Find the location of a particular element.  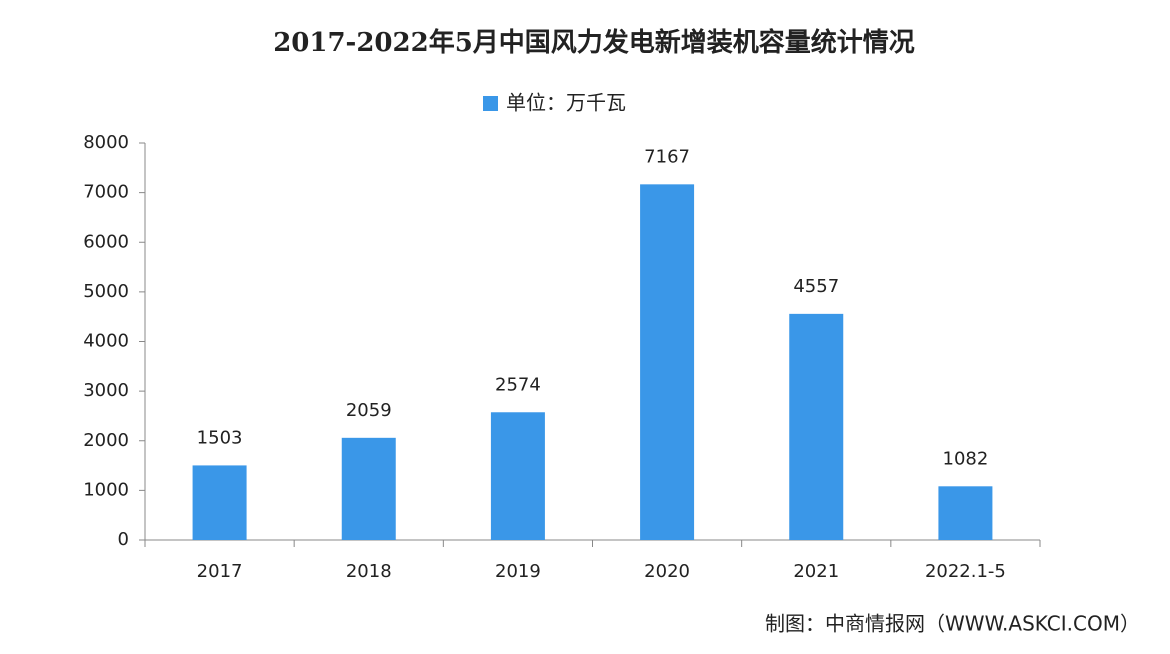

source-note: 制图：中商情报网（WWW.ASKCI.COM） is located at coordinates (952, 624).